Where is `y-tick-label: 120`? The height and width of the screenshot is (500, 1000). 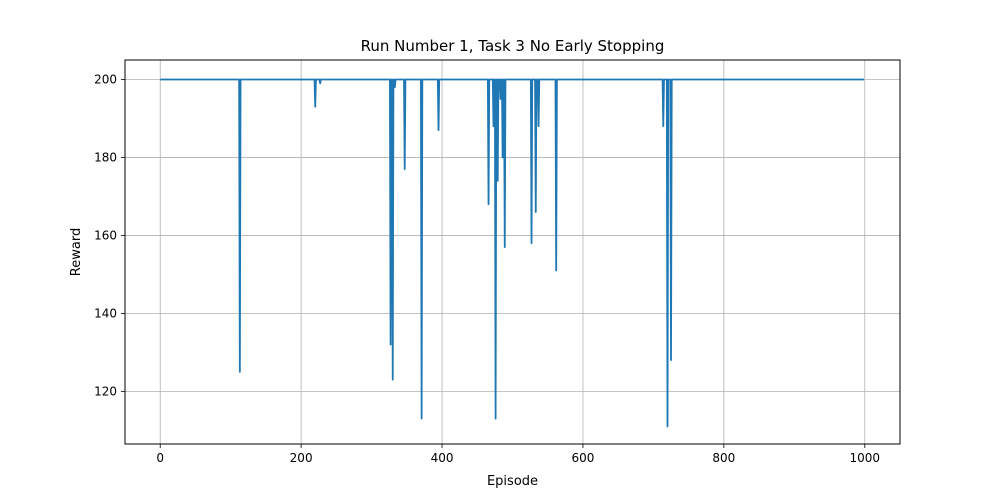 y-tick-label: 120 is located at coordinates (105, 391).